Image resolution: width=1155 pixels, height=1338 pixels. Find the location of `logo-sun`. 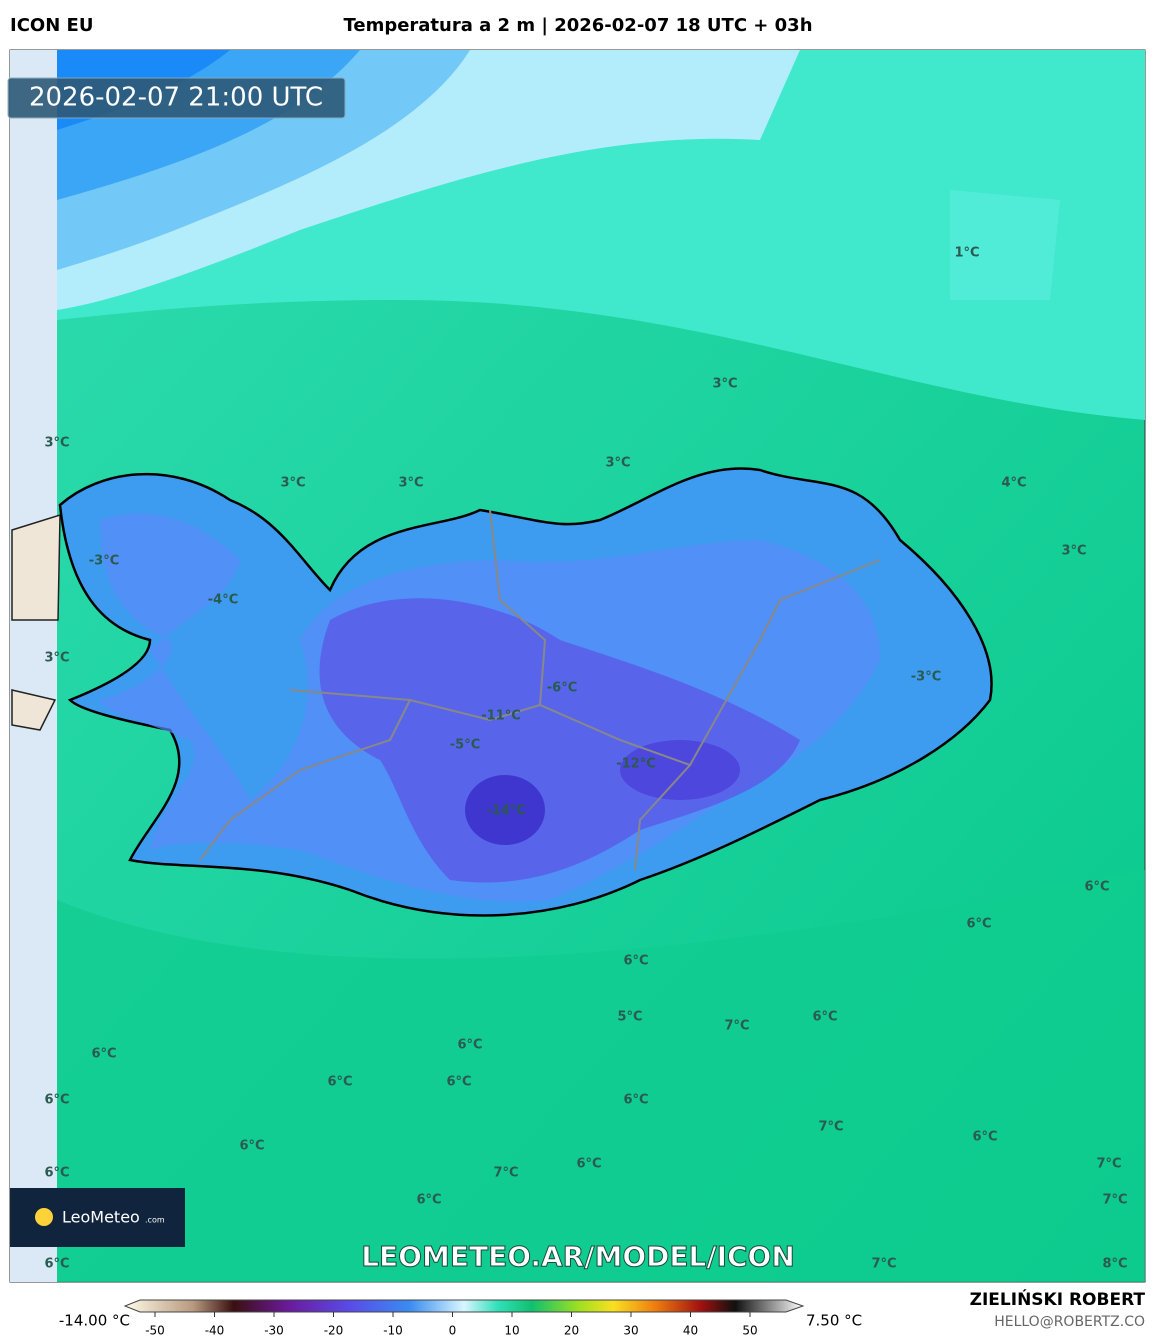

logo-sun is located at coordinates (44, 1217).